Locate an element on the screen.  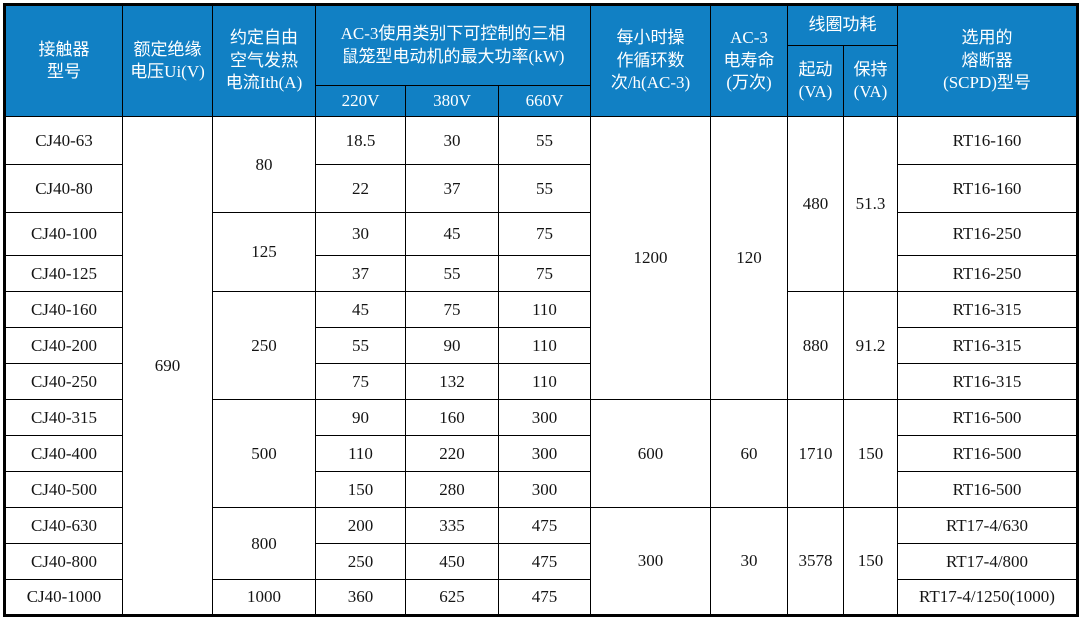
header-row-3: 220V 380V 660V is located at coordinates (541, 101).